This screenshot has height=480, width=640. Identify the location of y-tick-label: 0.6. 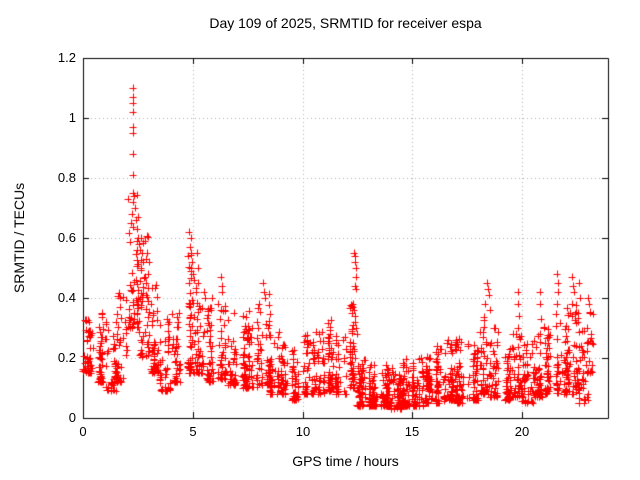
(66, 237).